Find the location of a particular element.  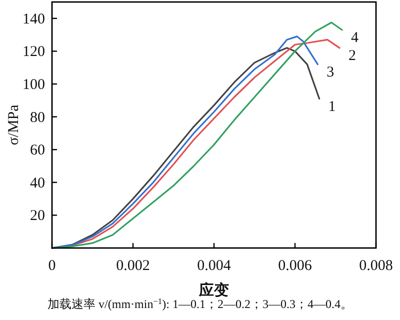

x-tick-label: 0.008 is located at coordinates (376, 266).